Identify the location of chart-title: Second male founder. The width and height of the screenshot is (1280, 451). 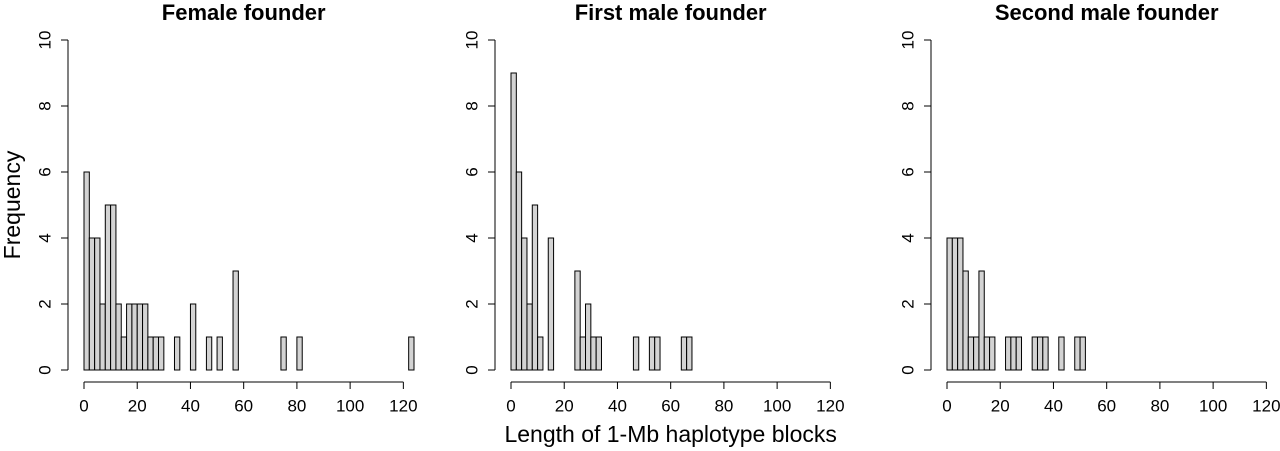
(1107, 12).